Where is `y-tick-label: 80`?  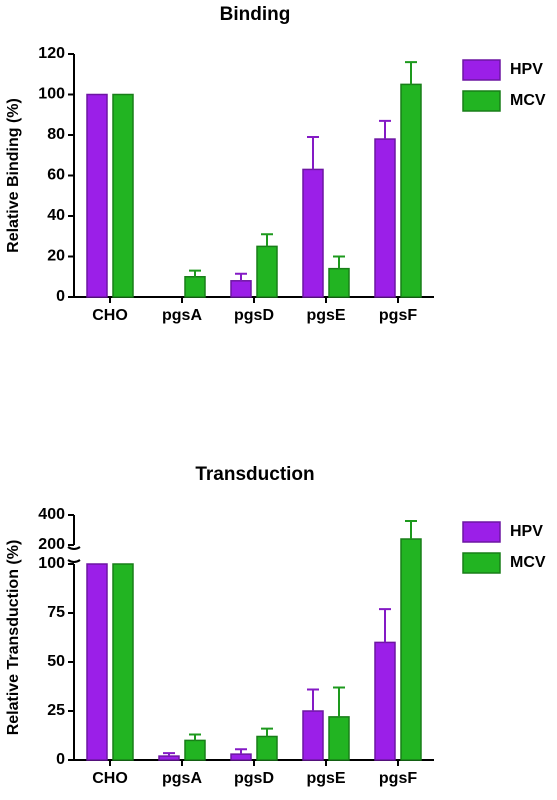
y-tick-label: 80 is located at coordinates (56, 134).